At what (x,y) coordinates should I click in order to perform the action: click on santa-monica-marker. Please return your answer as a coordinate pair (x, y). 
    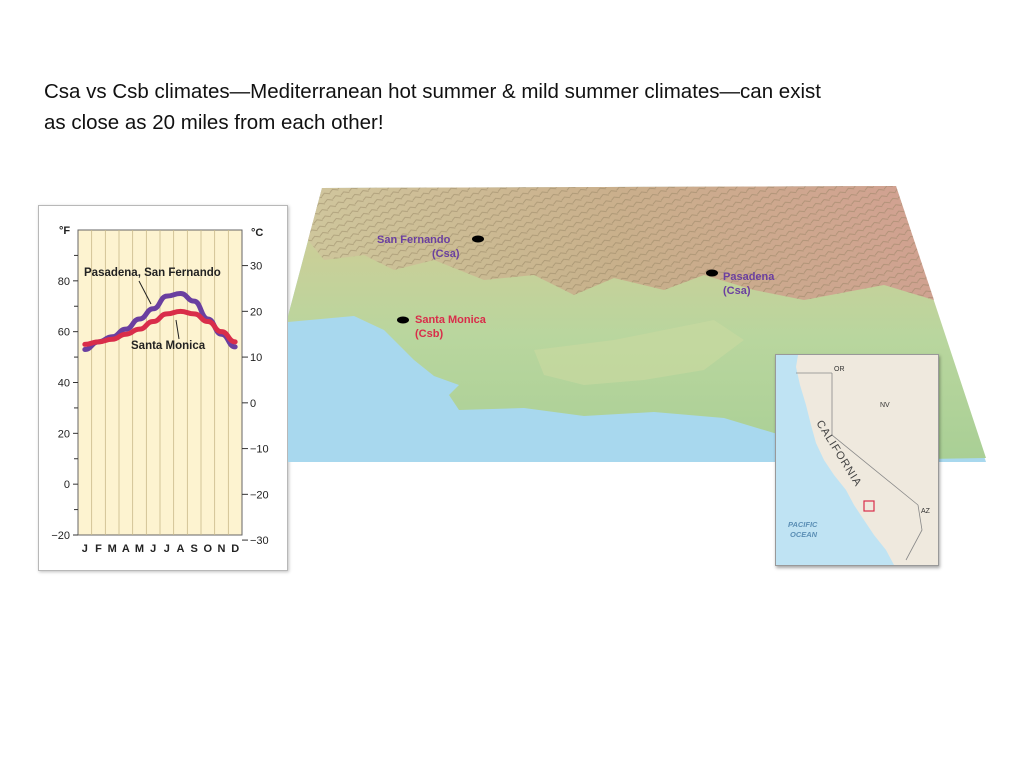
    Looking at the image, I should click on (403, 320).